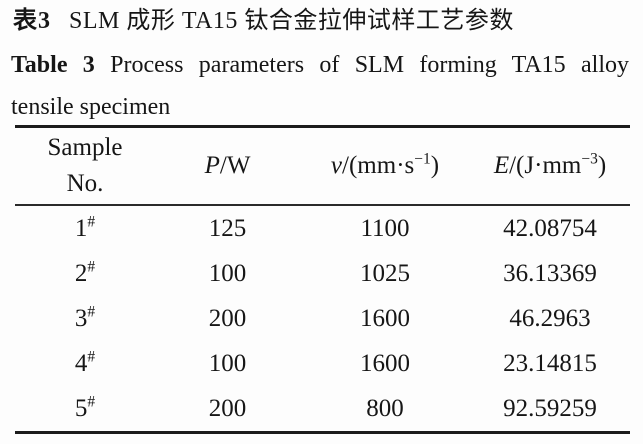 This screenshot has height=444, width=643. What do you see at coordinates (385, 273) in the screenshot?
I see `cell-speed: 1025` at bounding box center [385, 273].